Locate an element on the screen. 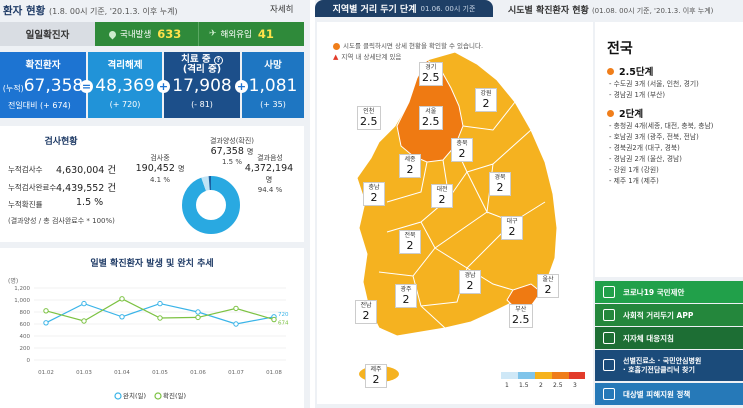 The height and width of the screenshot is (408, 743). proposal-icon is located at coordinates (609, 292).